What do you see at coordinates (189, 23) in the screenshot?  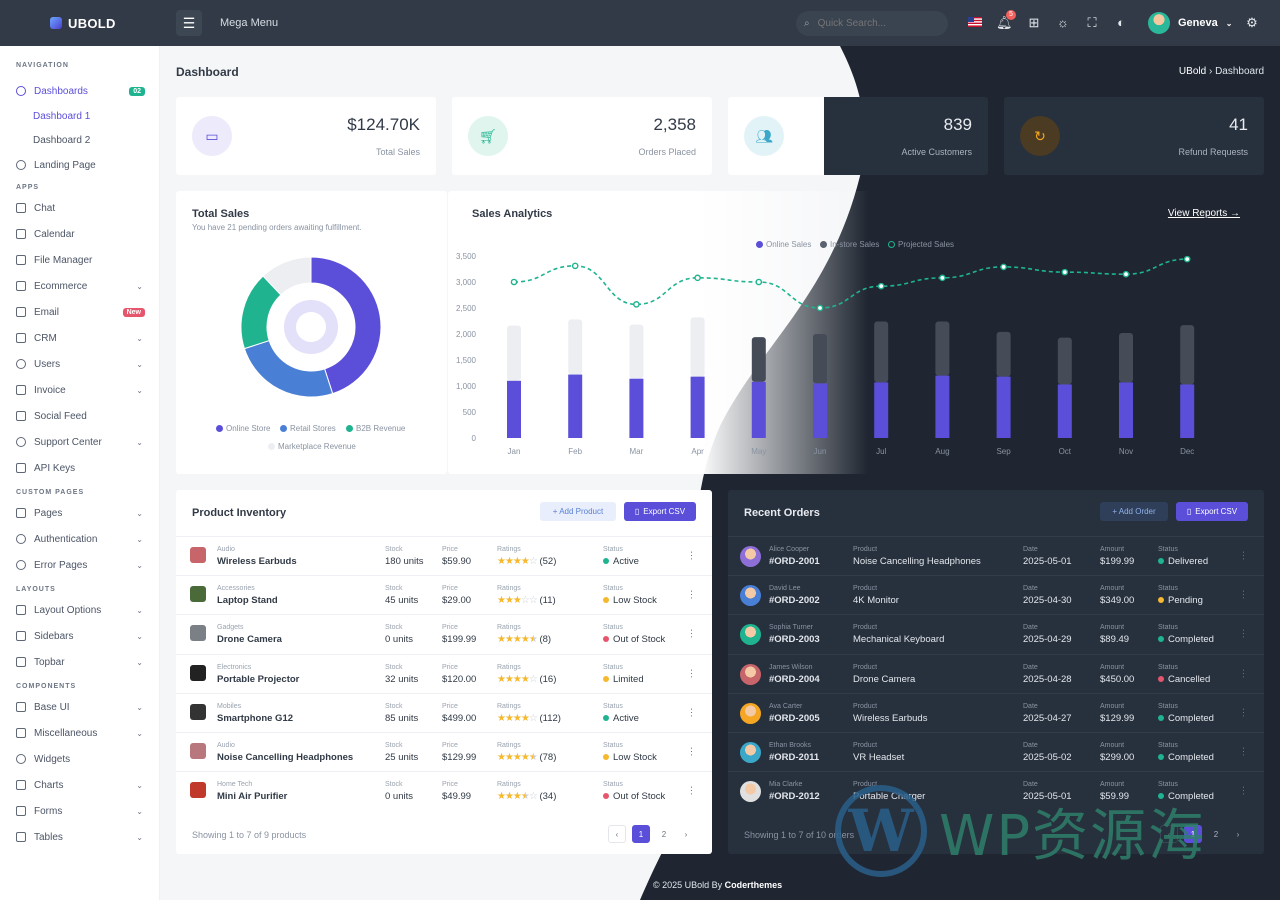 I see `menu-toggle-button: ☰` at bounding box center [189, 23].